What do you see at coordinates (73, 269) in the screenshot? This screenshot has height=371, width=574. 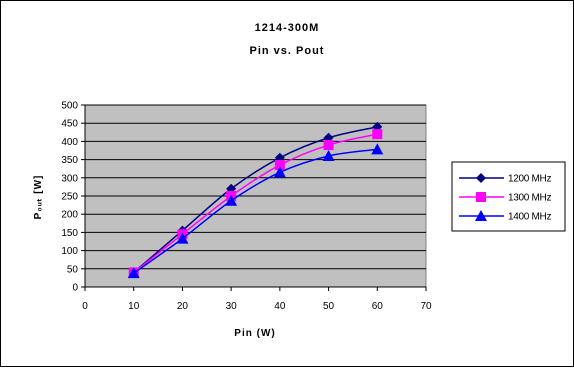 I see `y-tick-label: 50` at bounding box center [73, 269].